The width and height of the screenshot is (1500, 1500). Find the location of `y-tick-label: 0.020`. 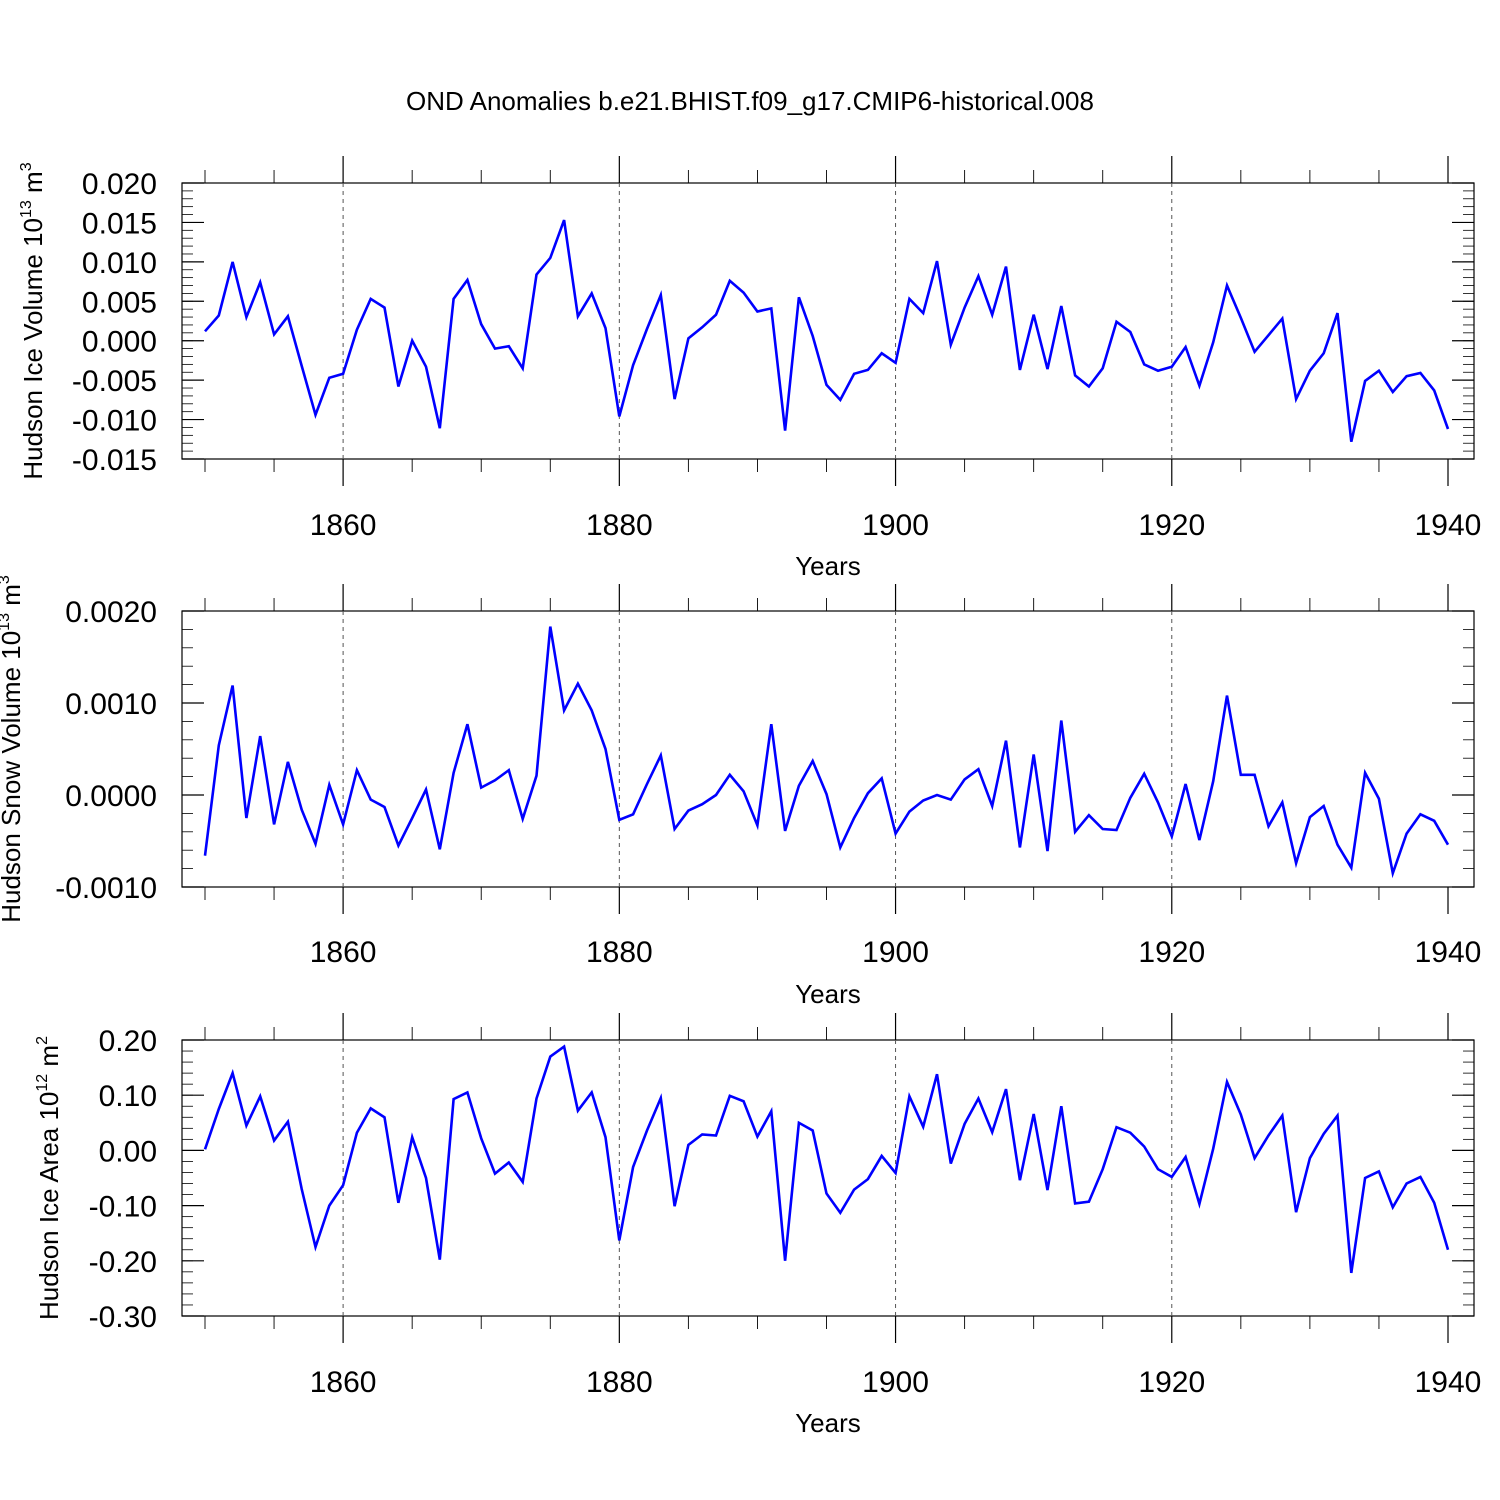

y-tick-label: 0.020 is located at coordinates (119, 184).